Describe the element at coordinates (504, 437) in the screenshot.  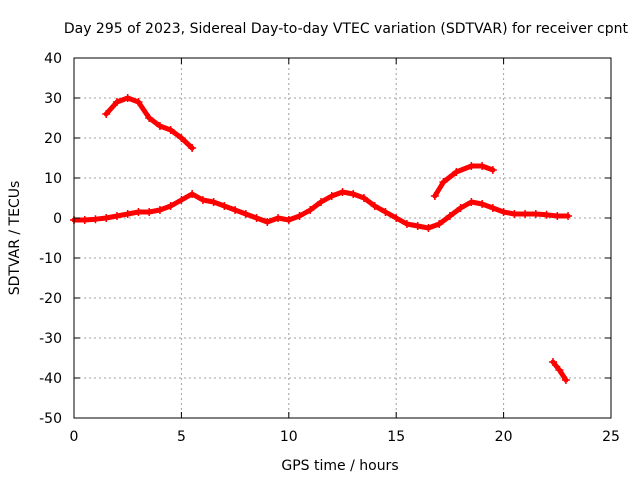
I see `x-tick-label: 20` at that location.